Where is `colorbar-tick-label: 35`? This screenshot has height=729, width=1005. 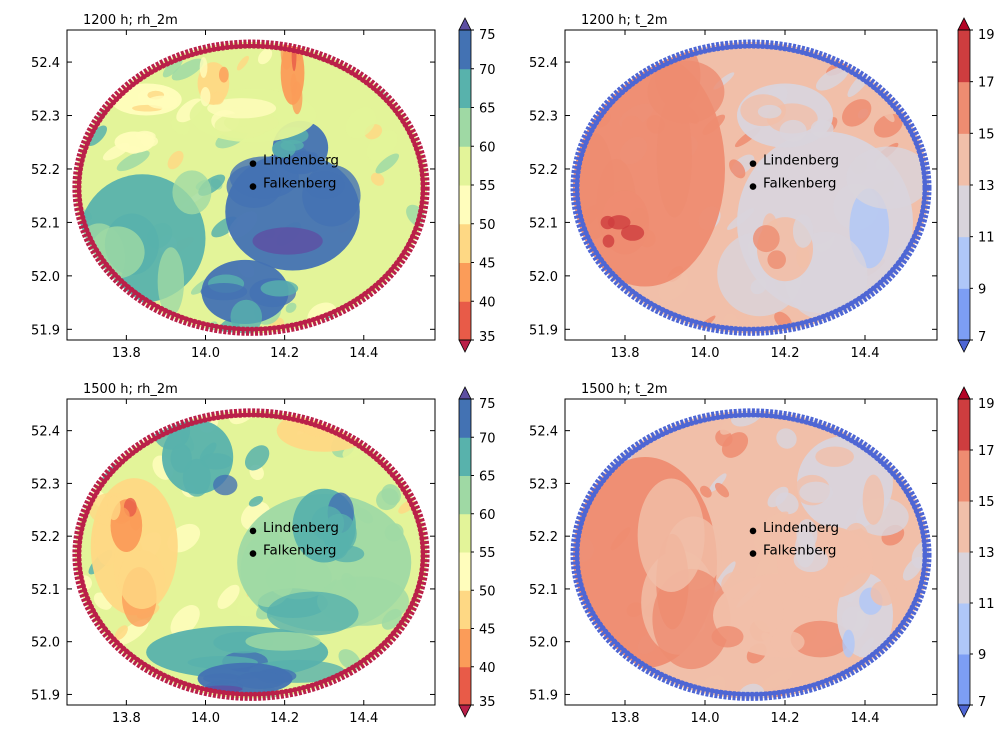 colorbar-tick-label: 35 is located at coordinates (487, 337).